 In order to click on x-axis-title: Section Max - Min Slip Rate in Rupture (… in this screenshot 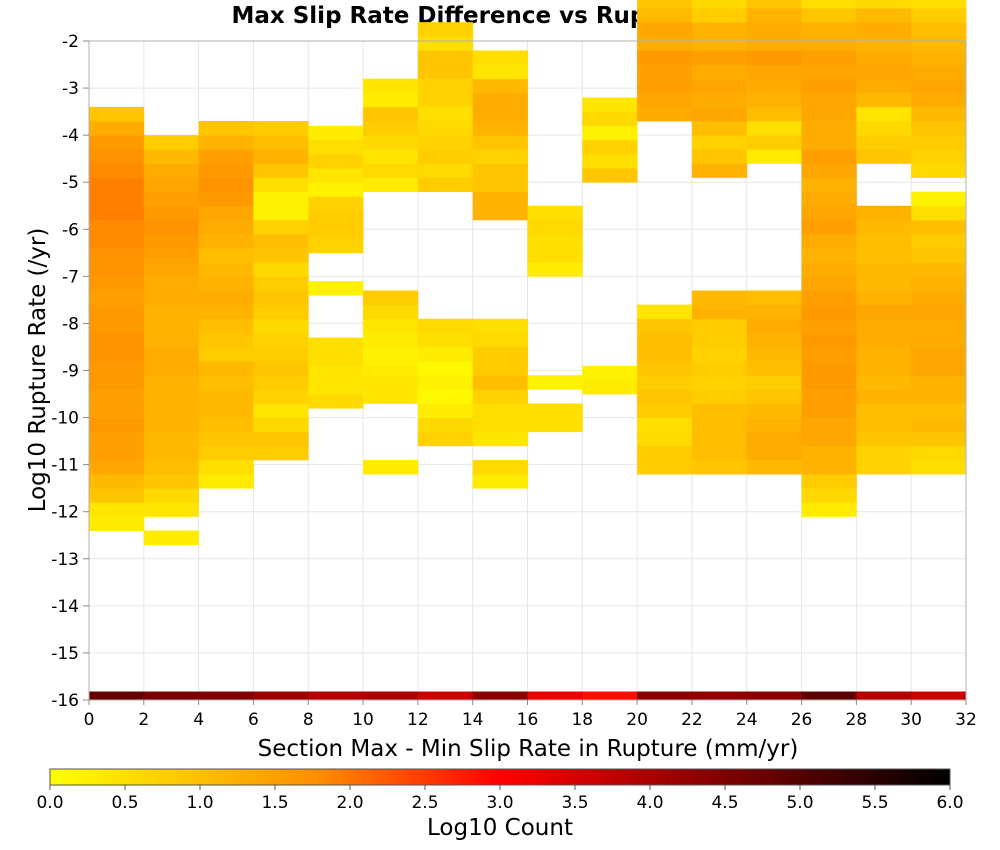, I will do `click(528, 749)`.